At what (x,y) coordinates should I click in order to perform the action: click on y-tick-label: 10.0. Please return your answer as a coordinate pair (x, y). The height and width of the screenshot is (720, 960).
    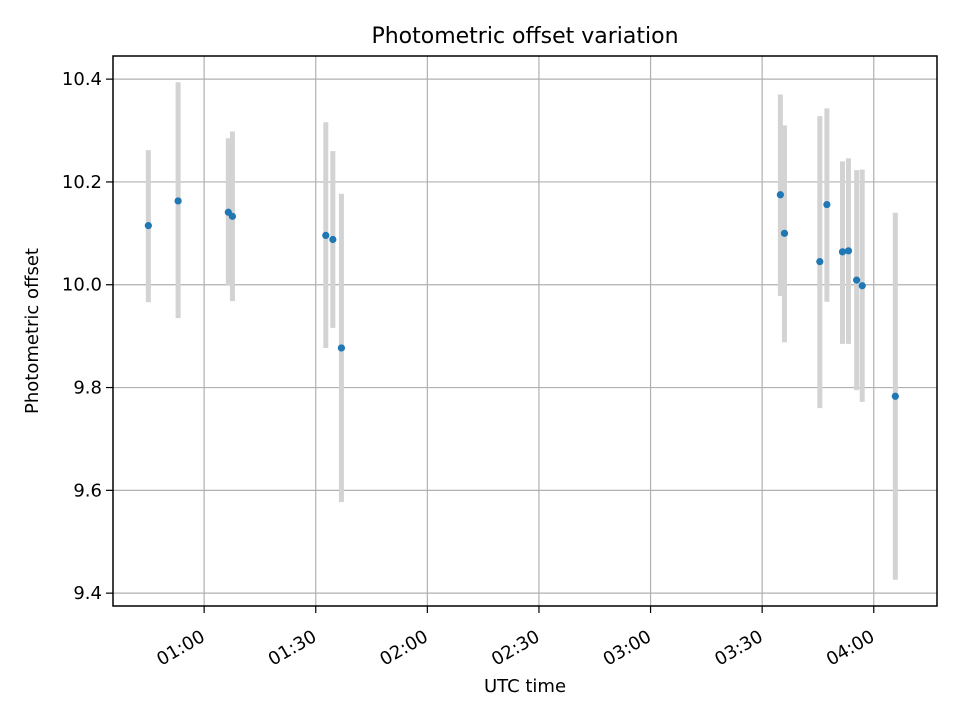
    Looking at the image, I should click on (82, 285).